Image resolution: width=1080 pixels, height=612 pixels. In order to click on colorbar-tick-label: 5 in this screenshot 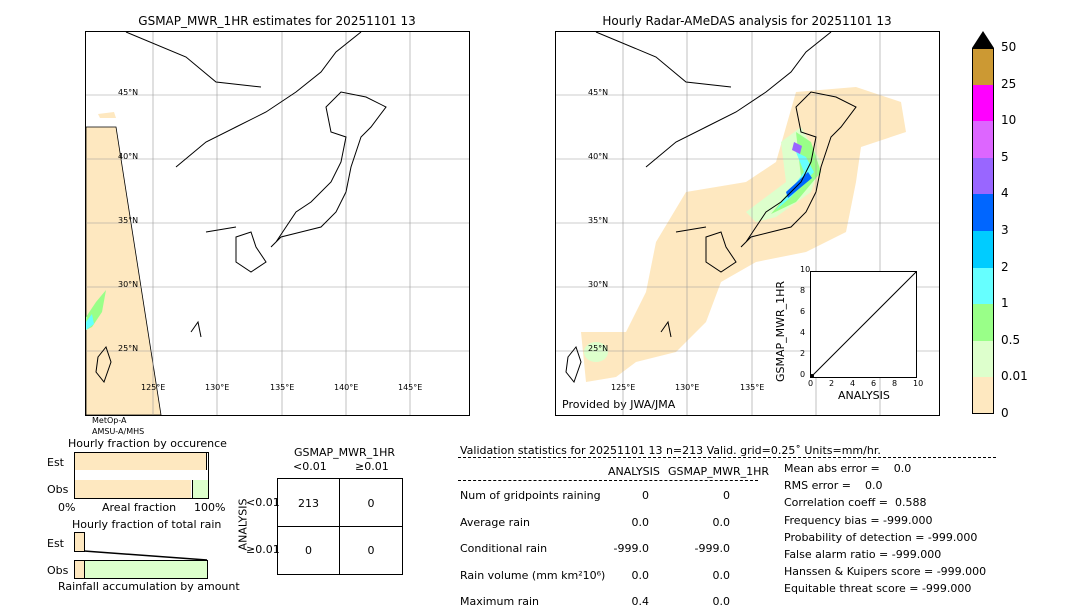, I will do `click(1005, 156)`.